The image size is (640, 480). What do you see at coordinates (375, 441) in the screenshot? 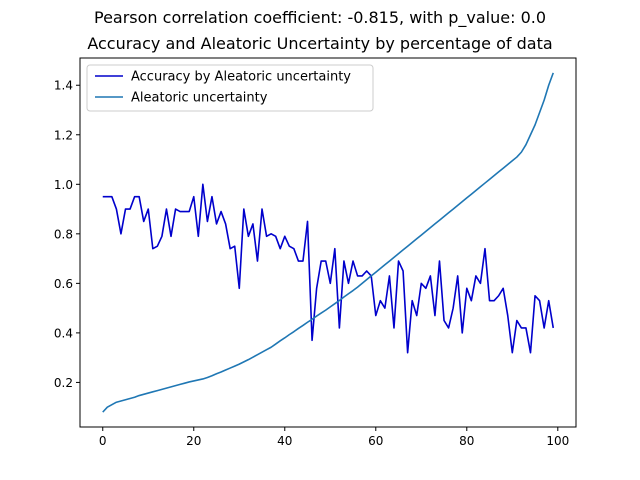
I see `x-tick-label: 60` at bounding box center [375, 441].